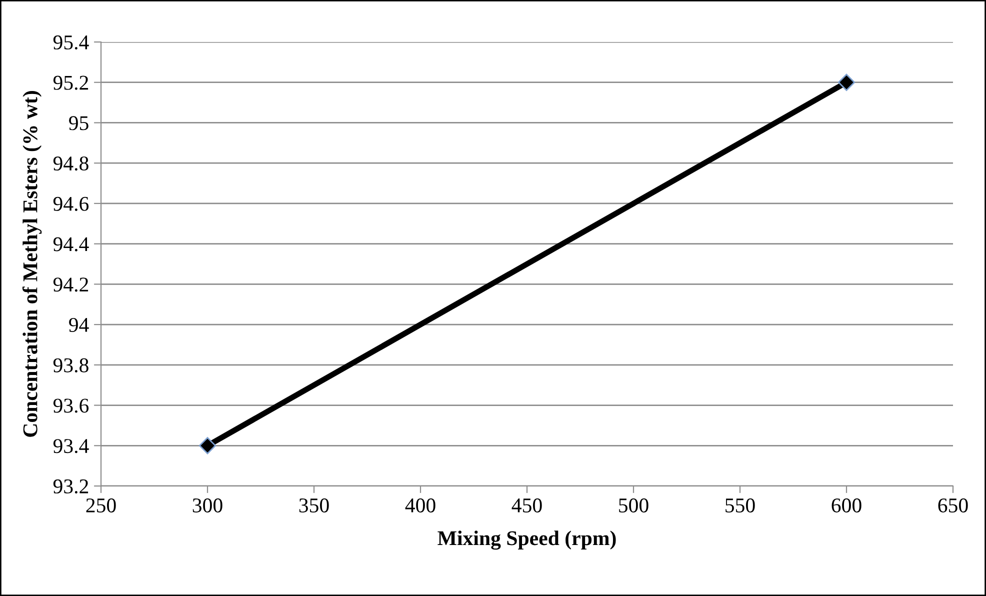  What do you see at coordinates (953, 505) in the screenshot?
I see `x-tick-label: 650` at bounding box center [953, 505].